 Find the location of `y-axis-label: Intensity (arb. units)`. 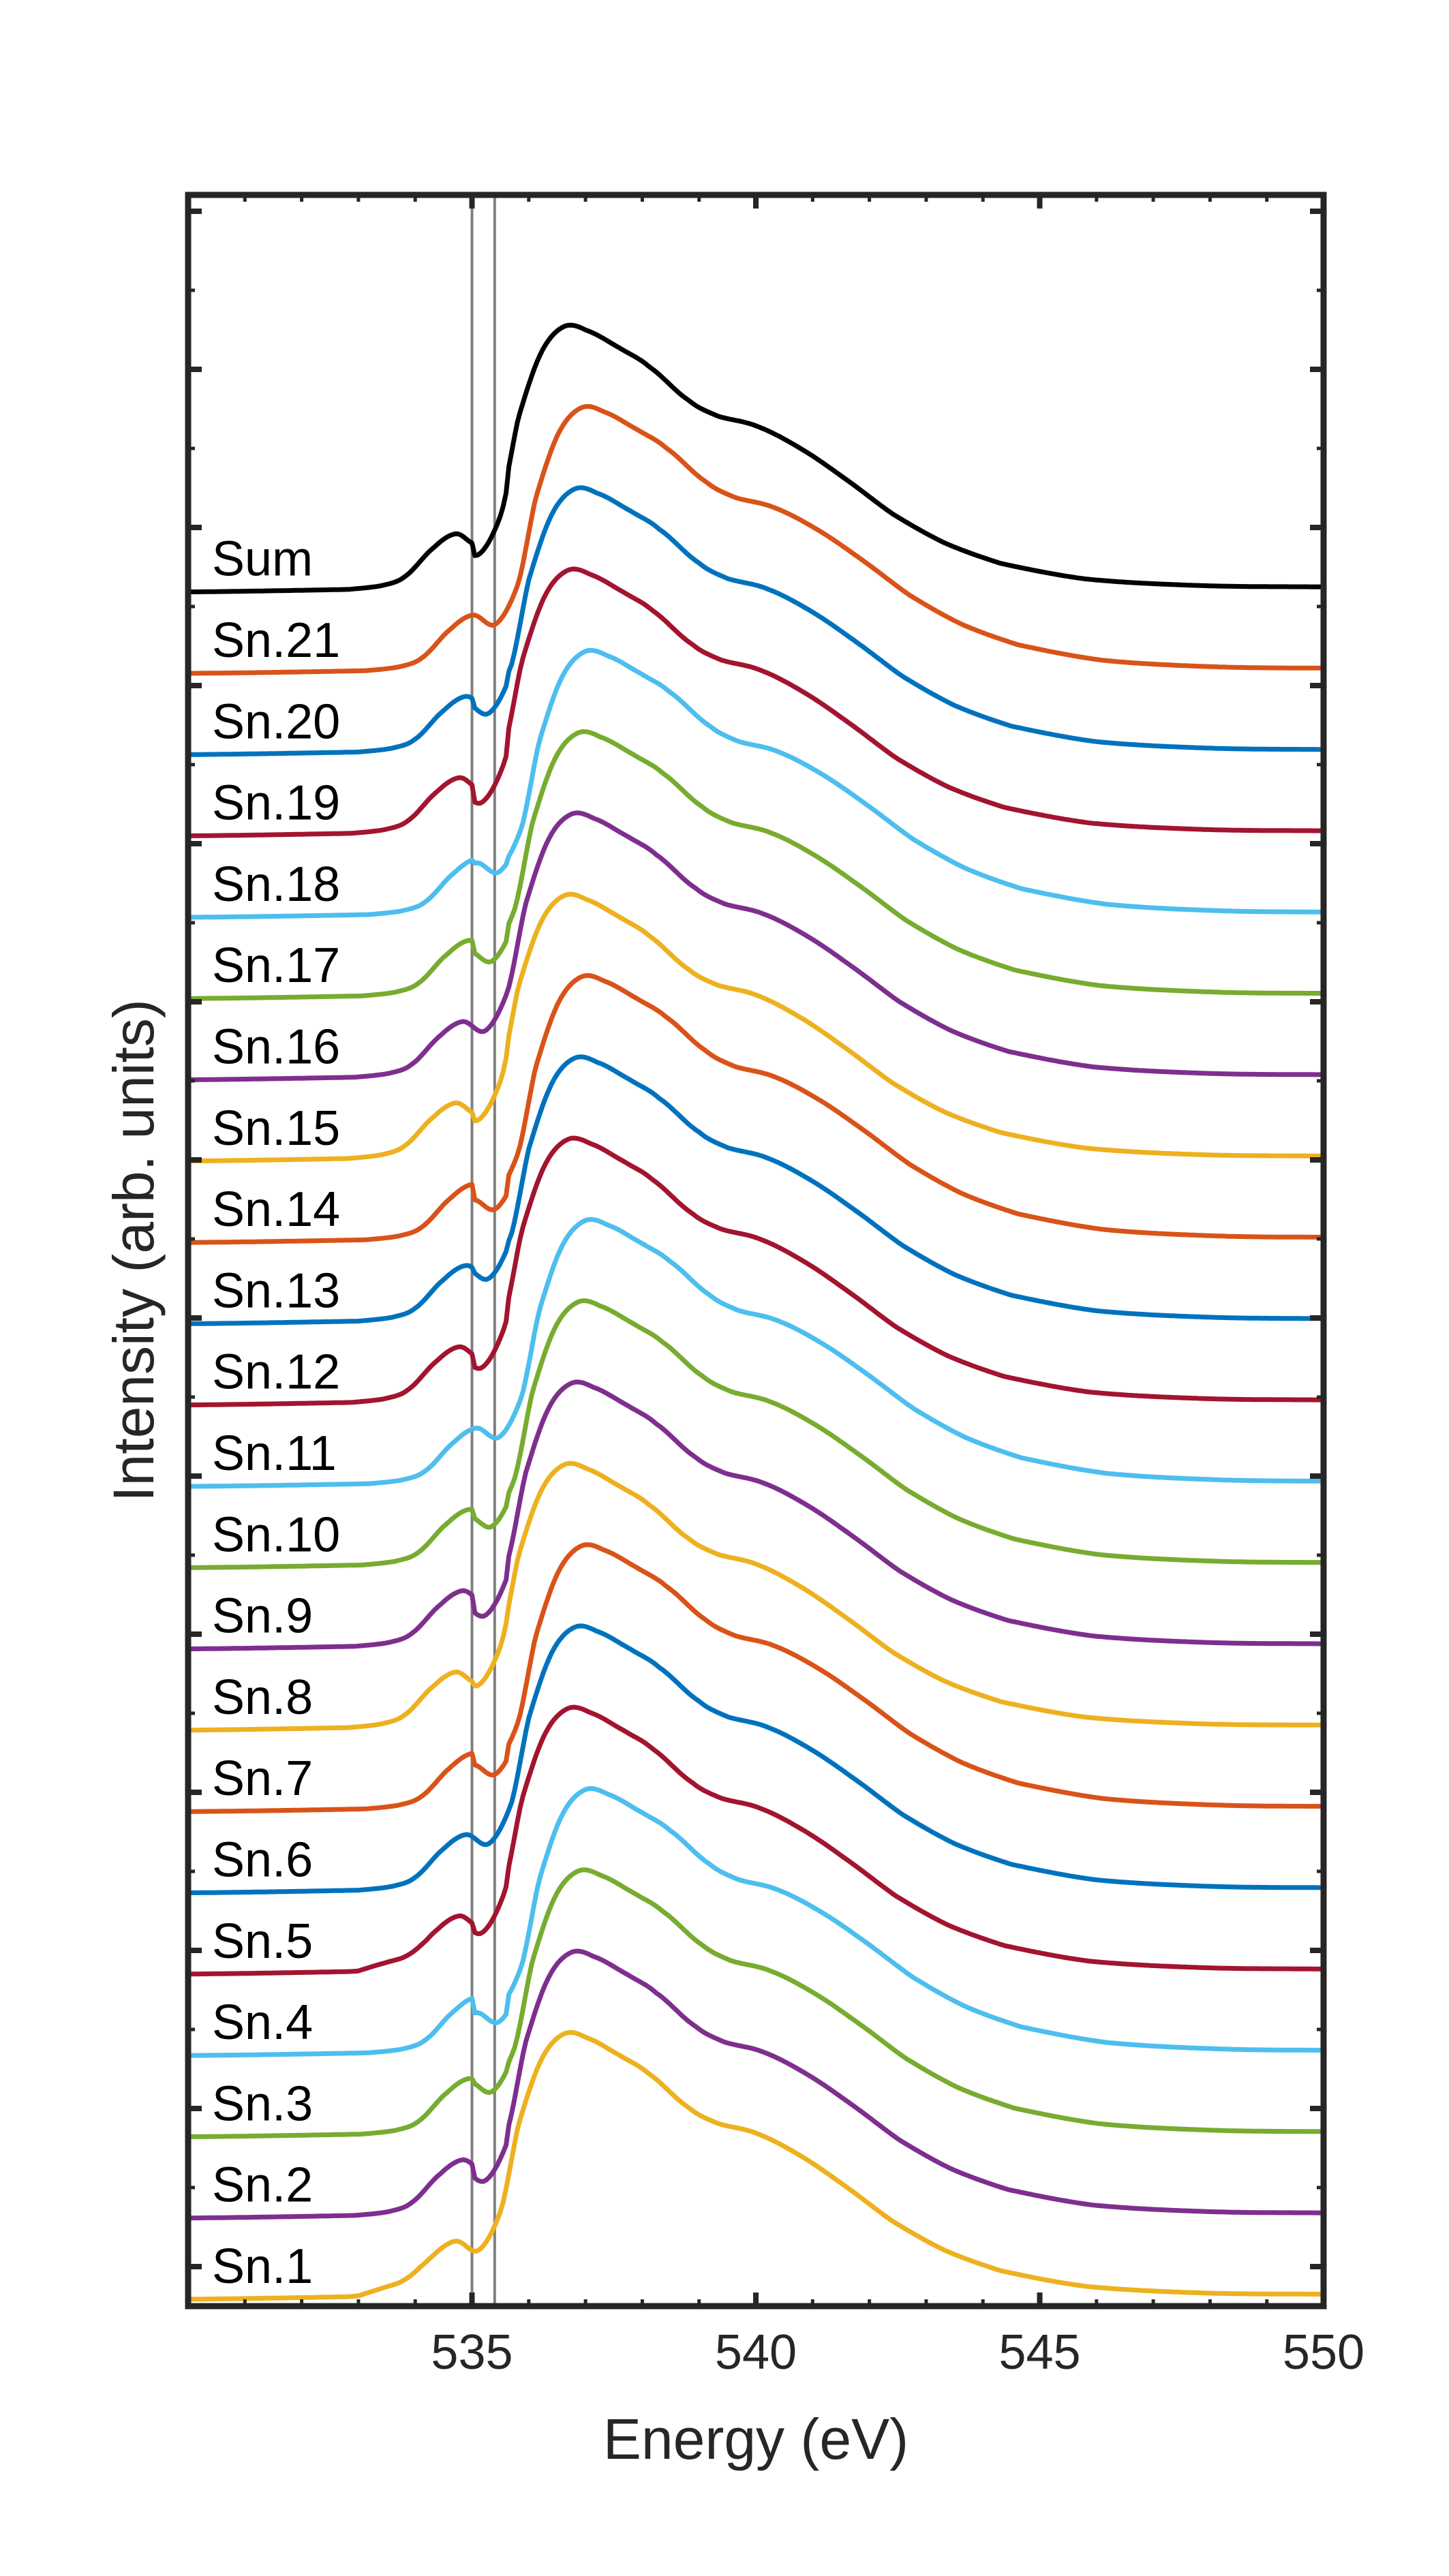

y-axis-label: Intensity (arb. units) is located at coordinates (134, 1250).